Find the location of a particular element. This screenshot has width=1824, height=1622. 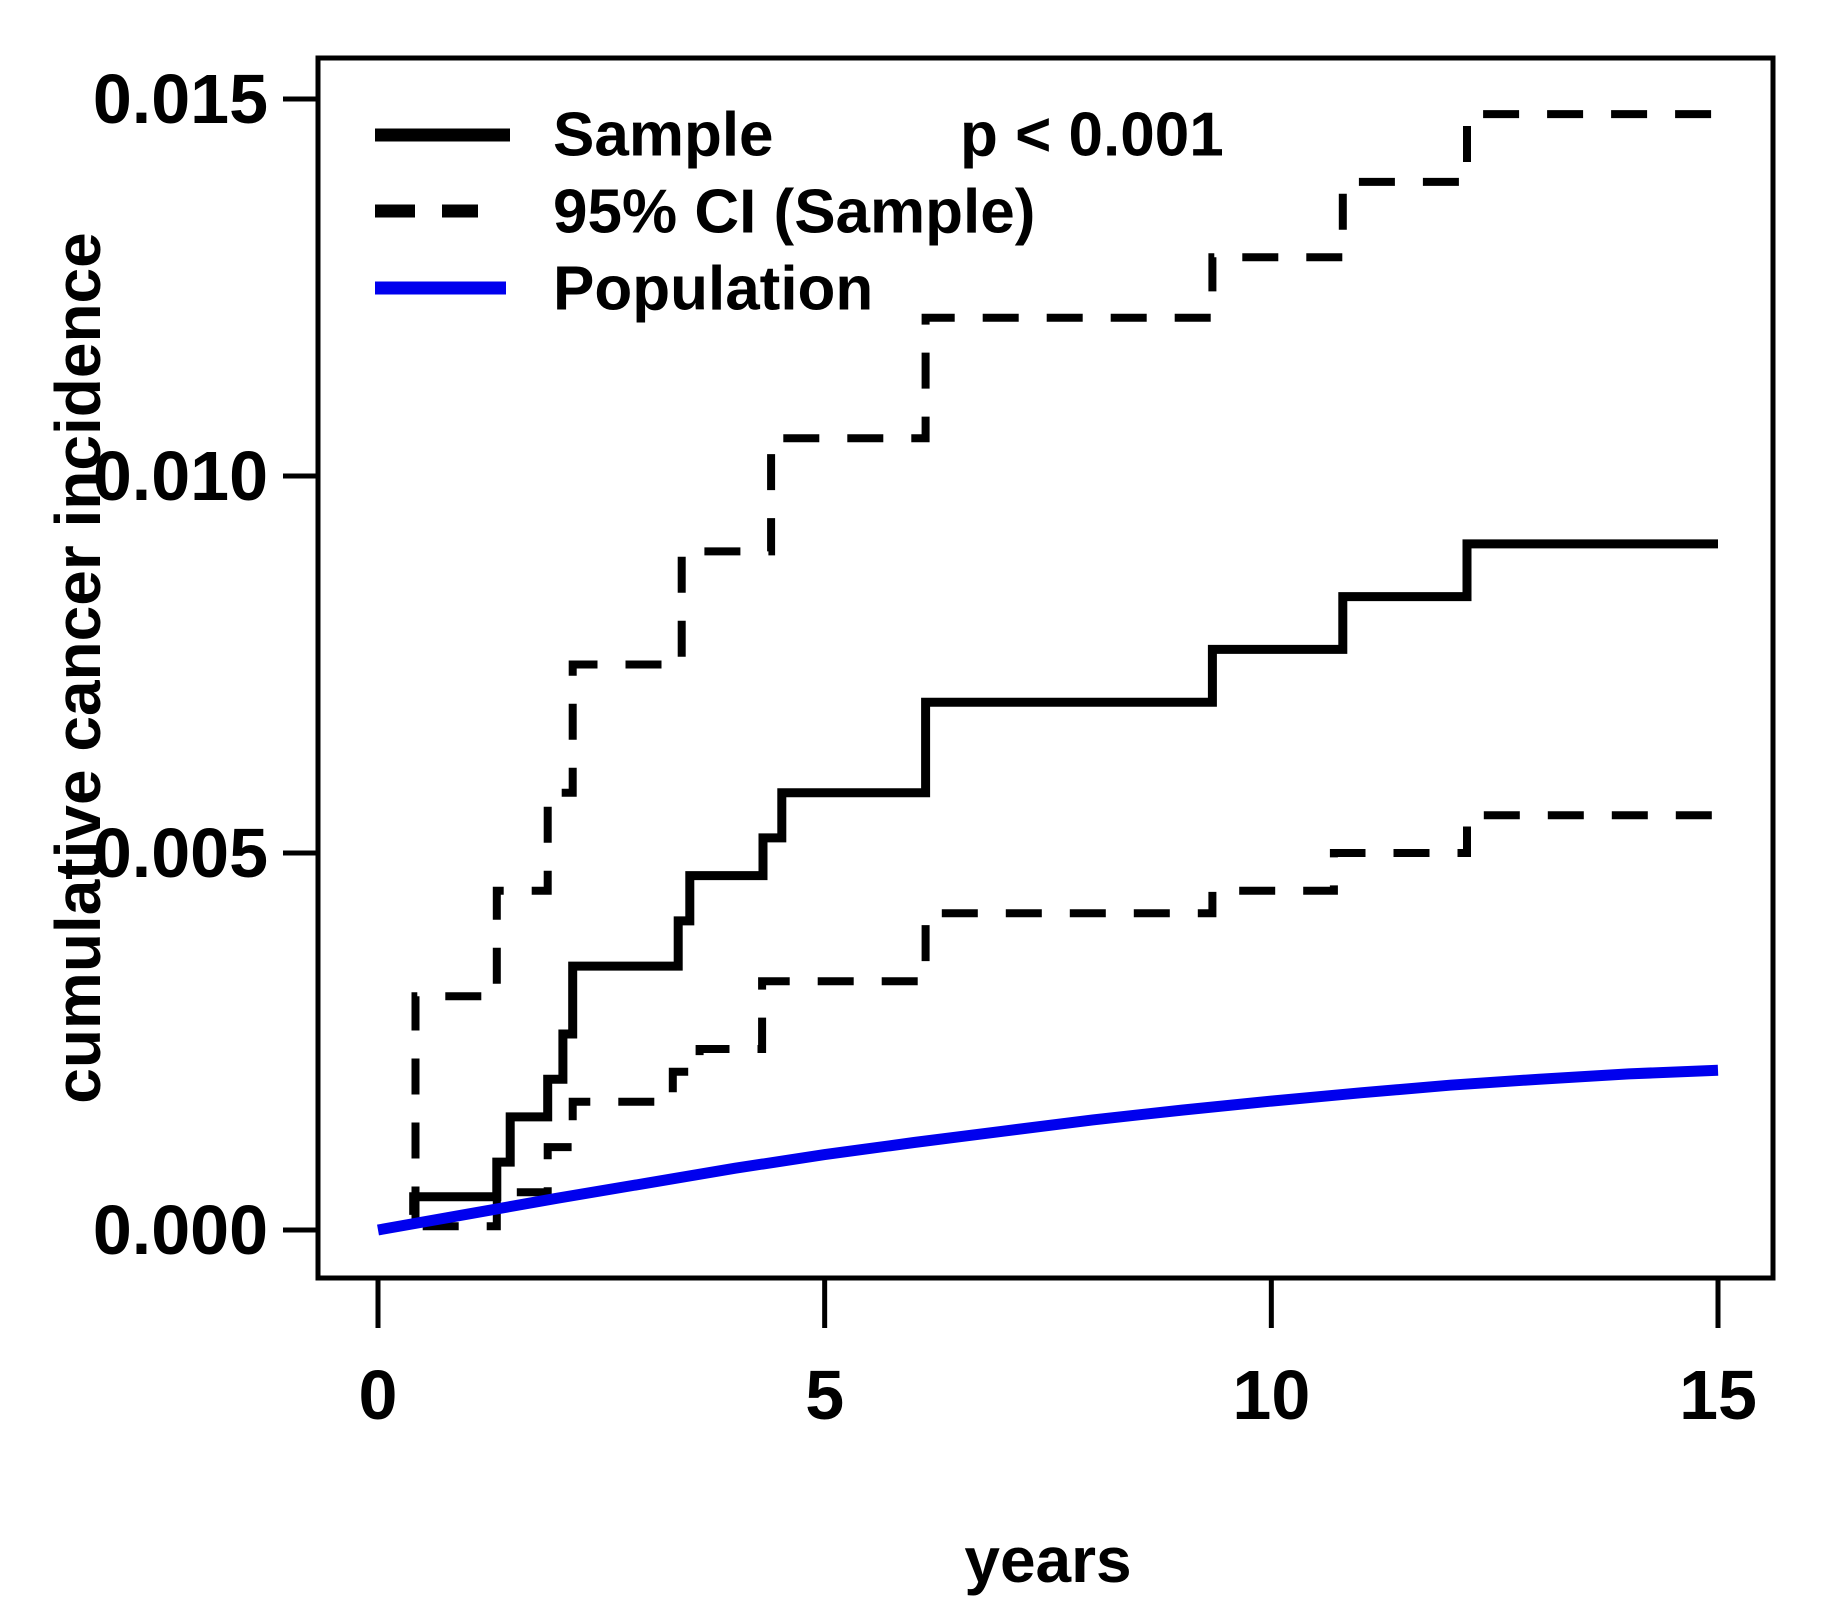

legend-ci-label: 95% CI (Sample) is located at coordinates (794, 212).